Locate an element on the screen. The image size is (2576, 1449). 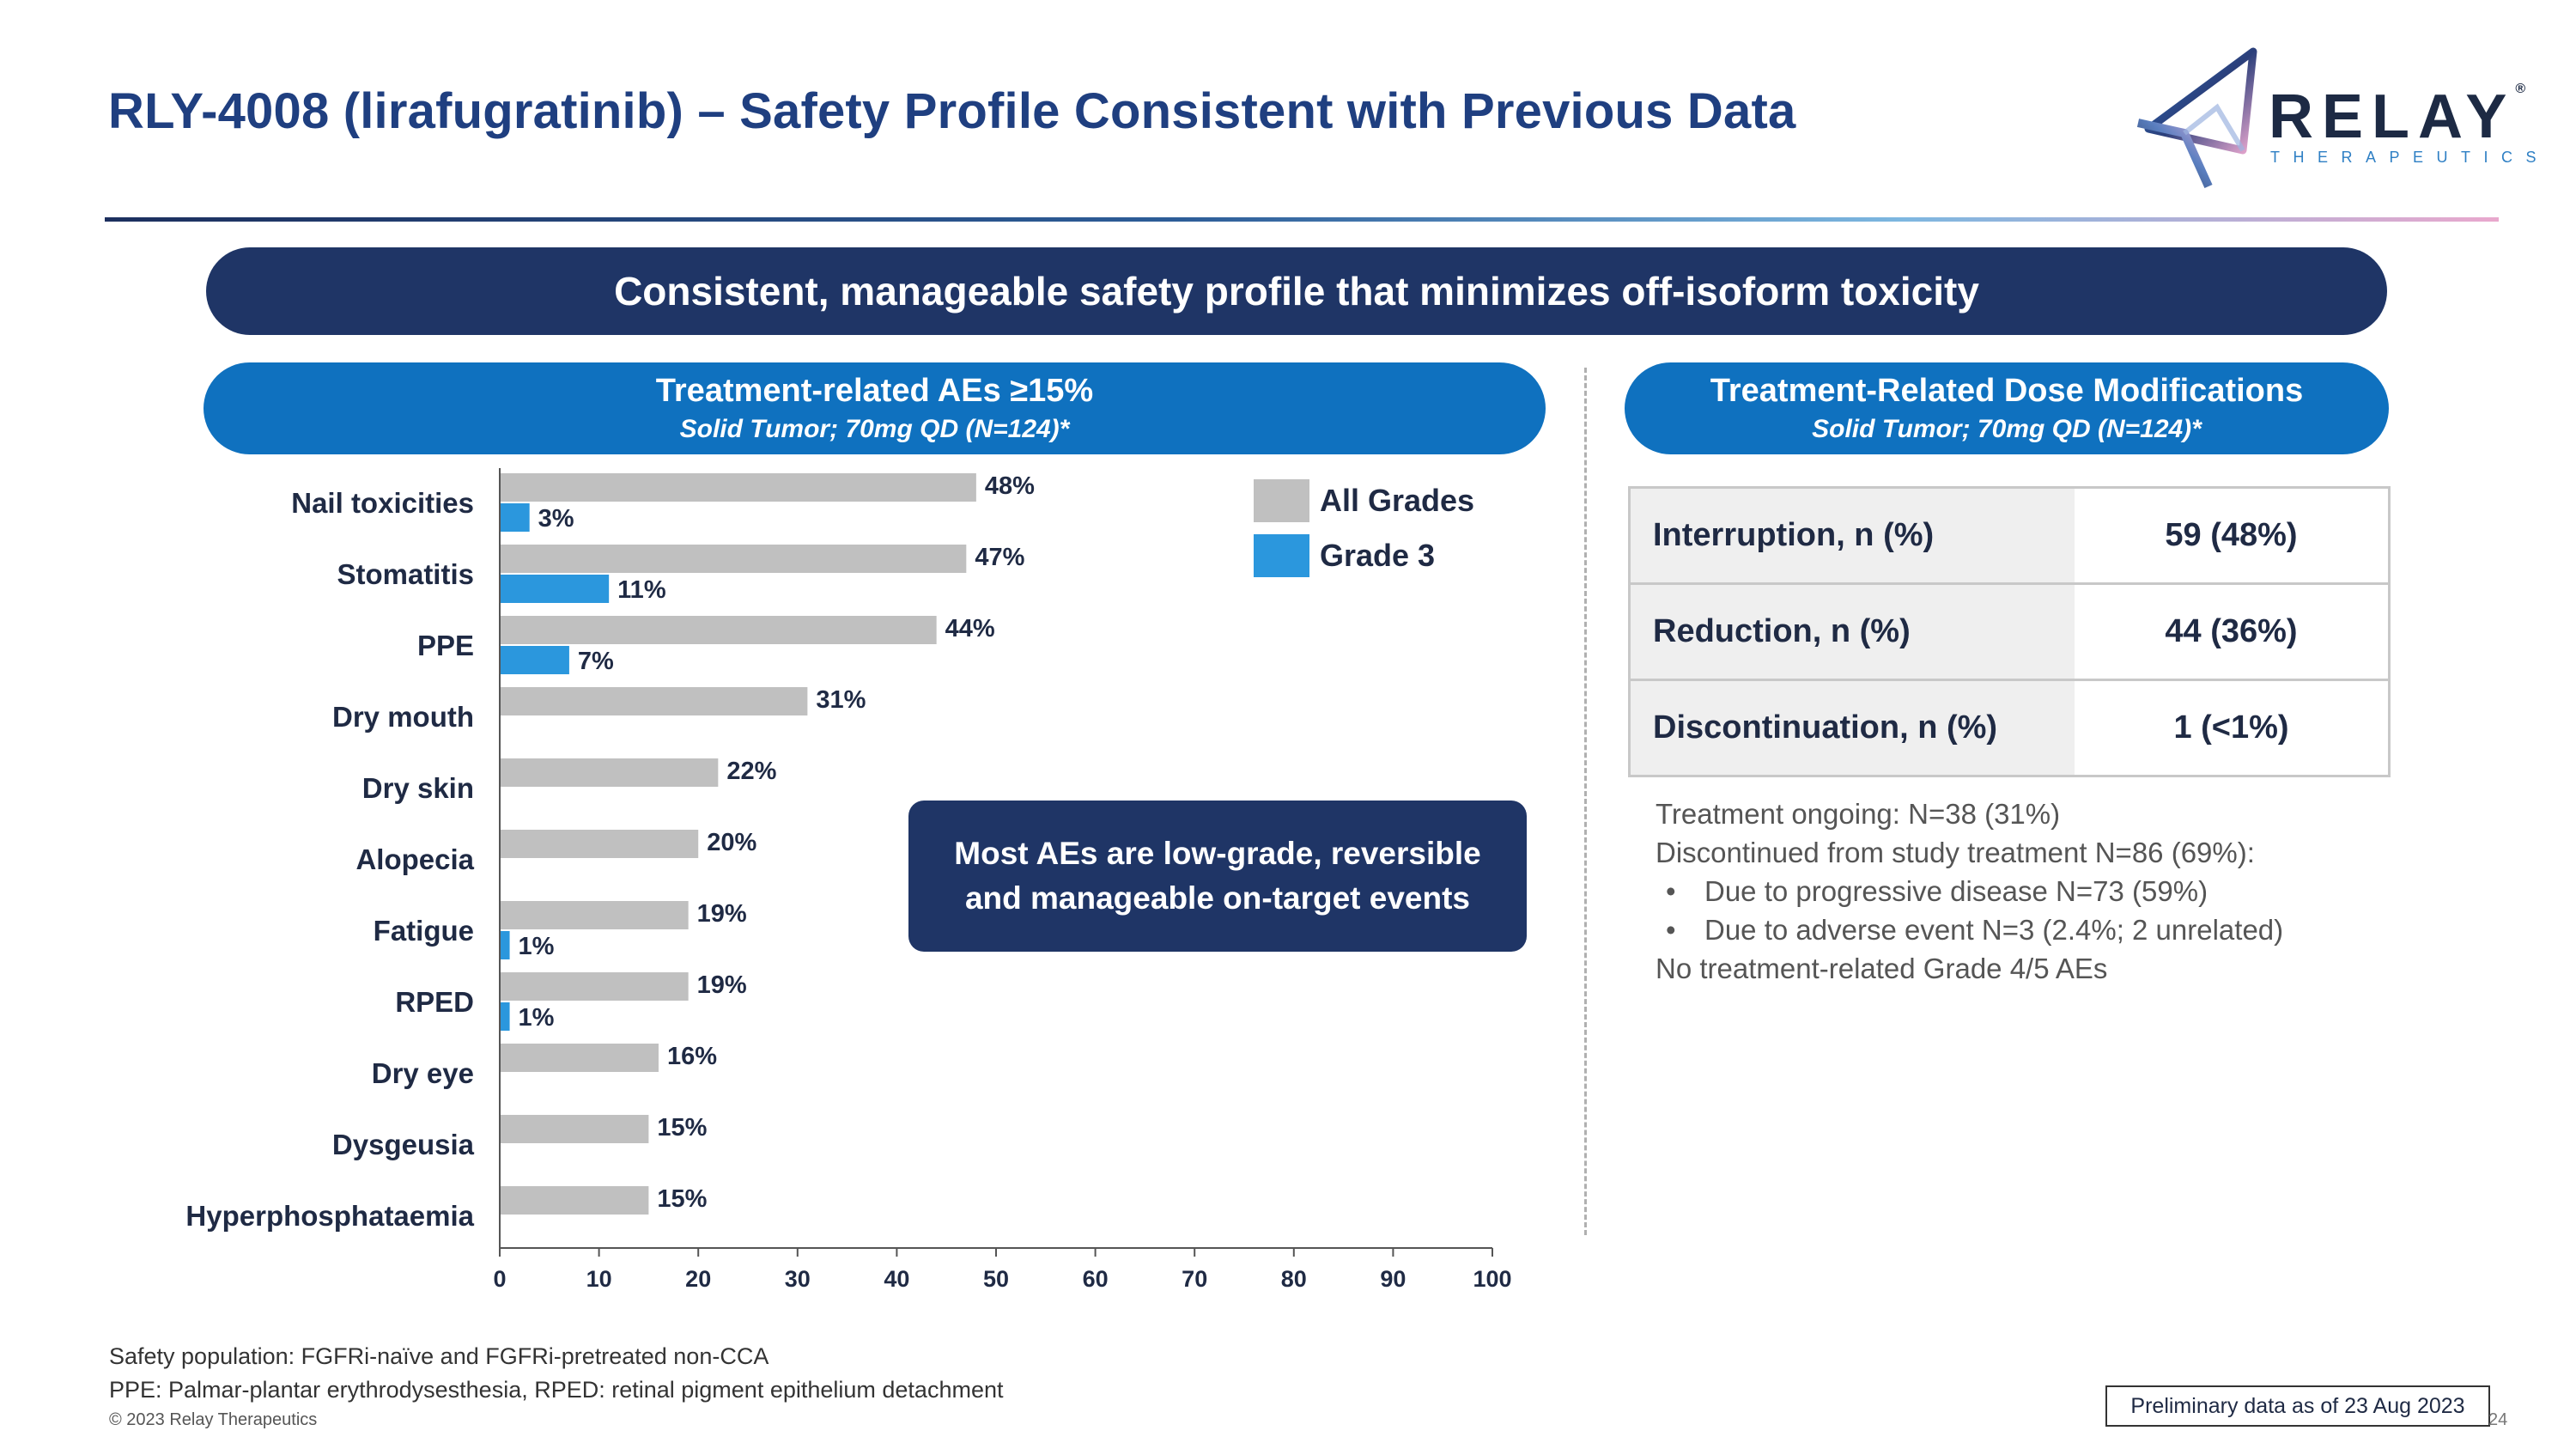
callout-line-2: and manageable on-target events is located at coordinates (1217, 898).